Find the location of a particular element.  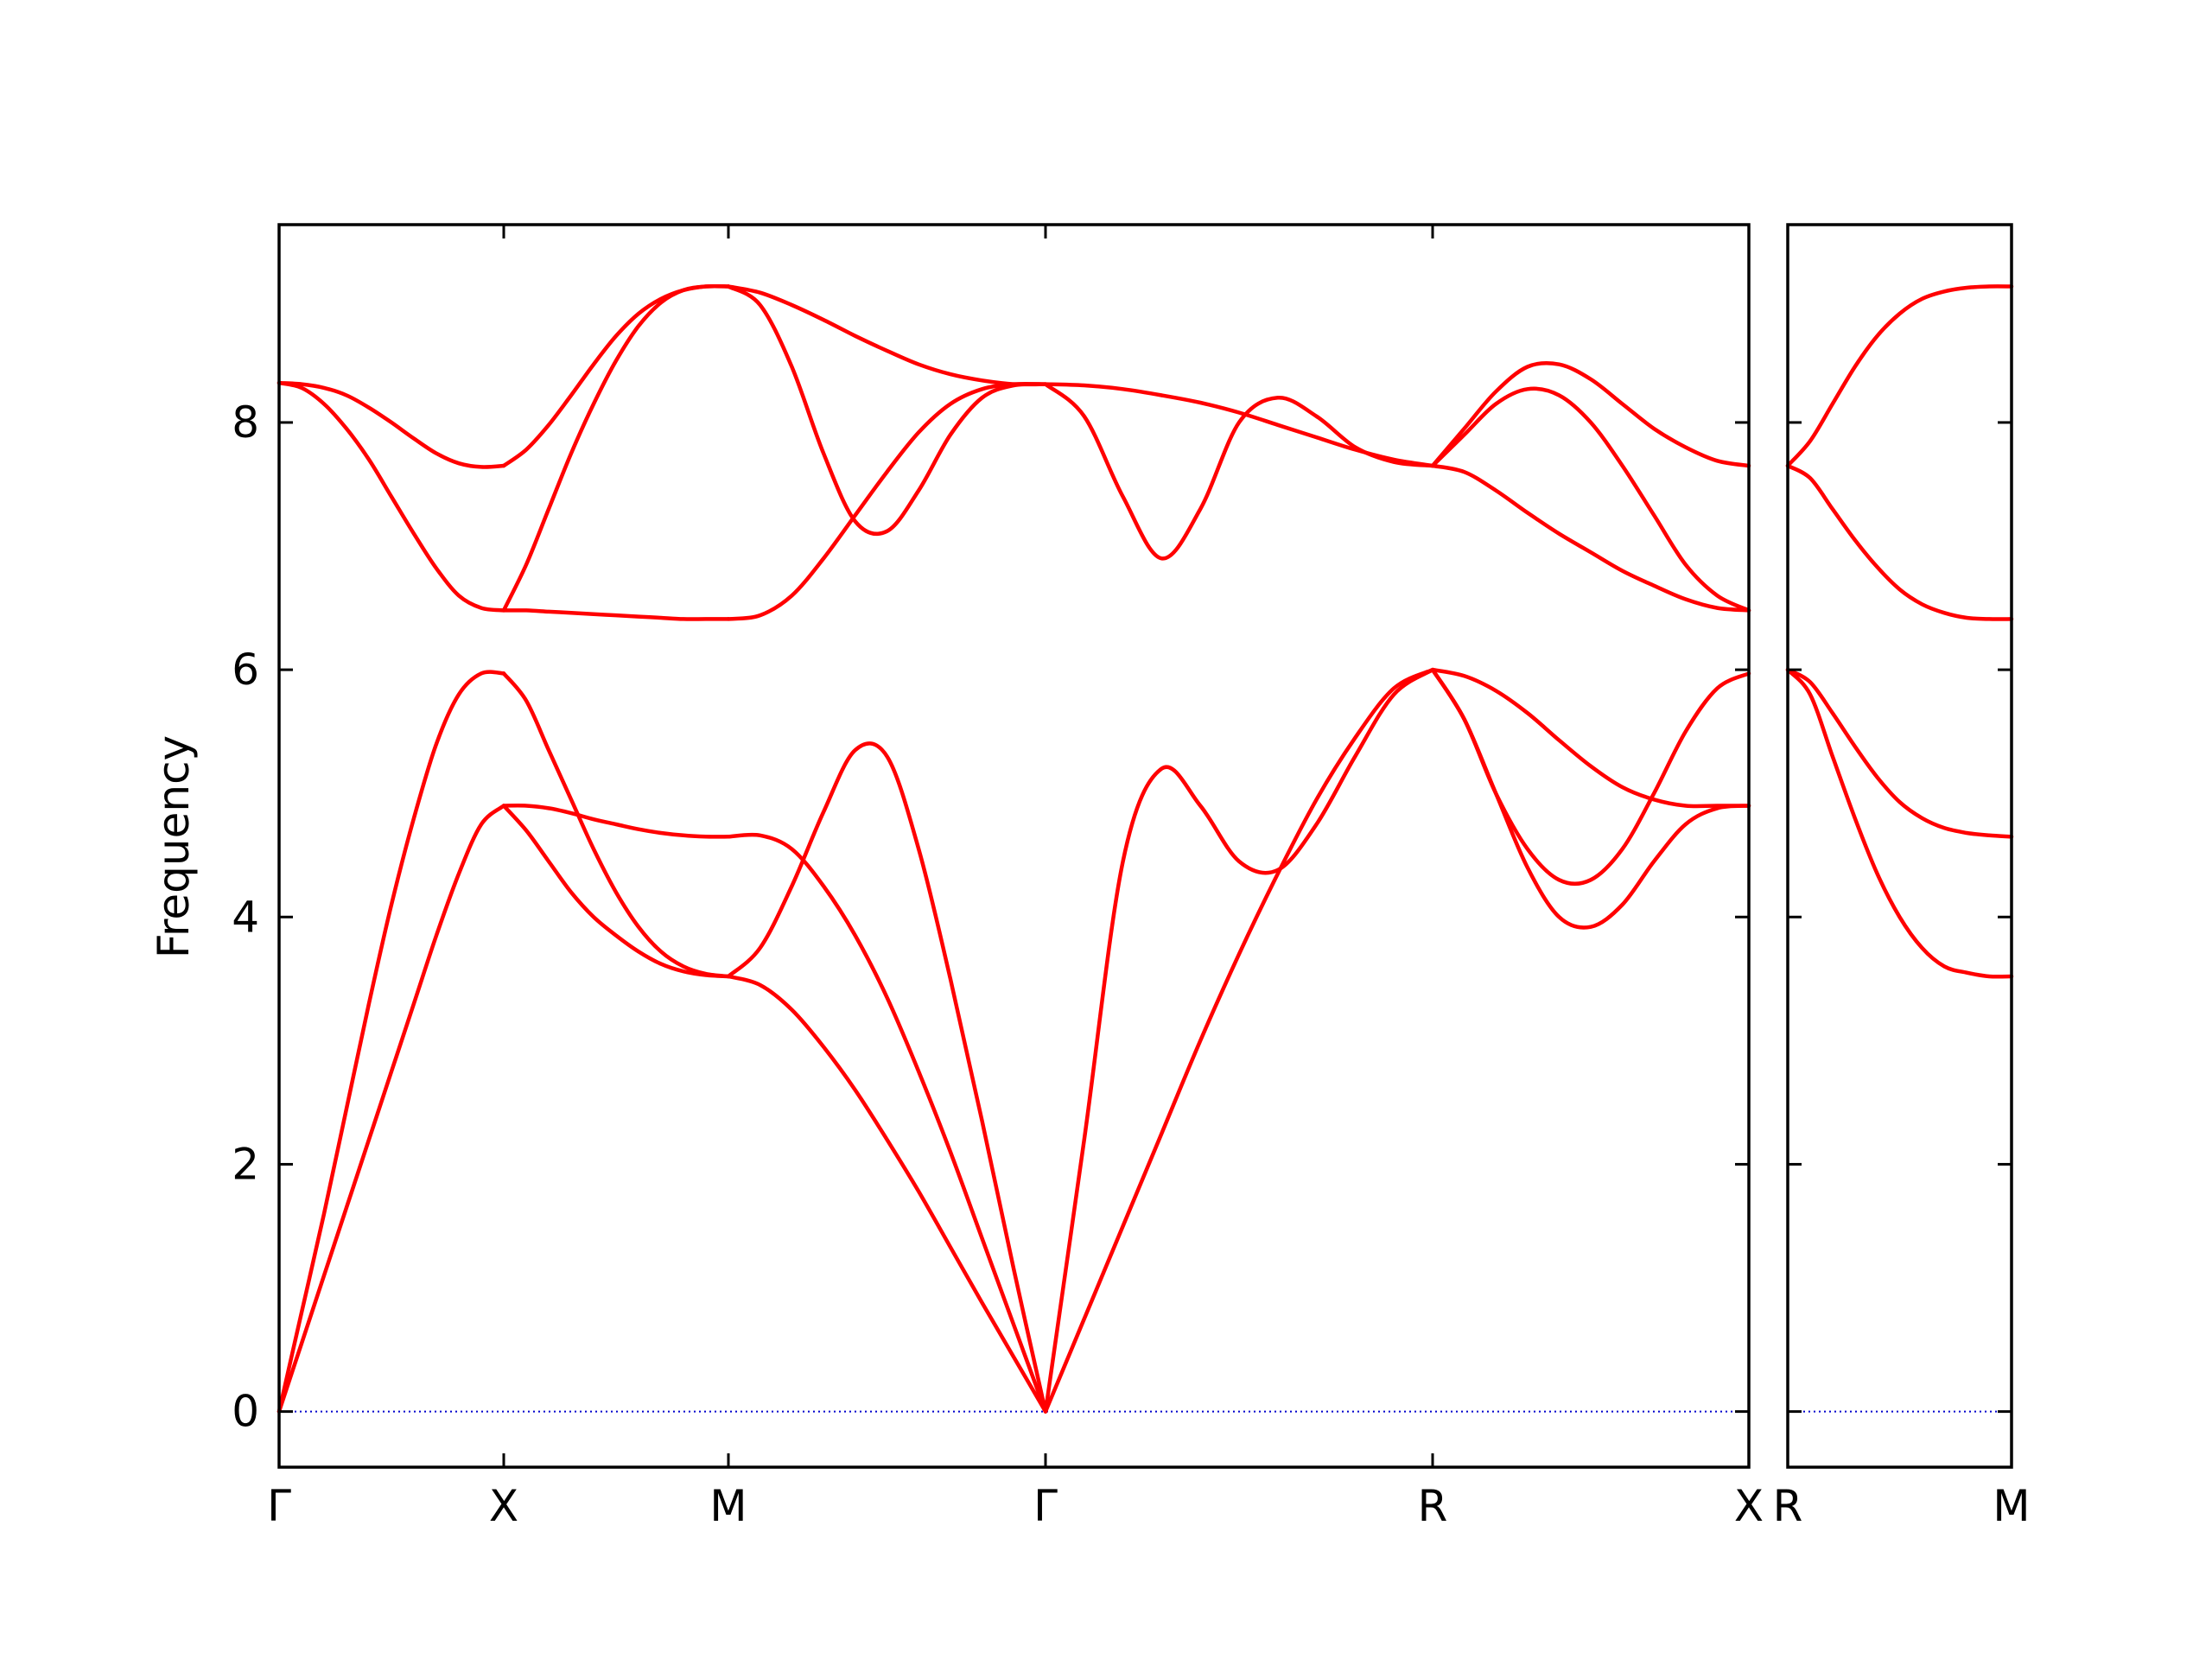

y-tick-label: 0 is located at coordinates (245, 1412).